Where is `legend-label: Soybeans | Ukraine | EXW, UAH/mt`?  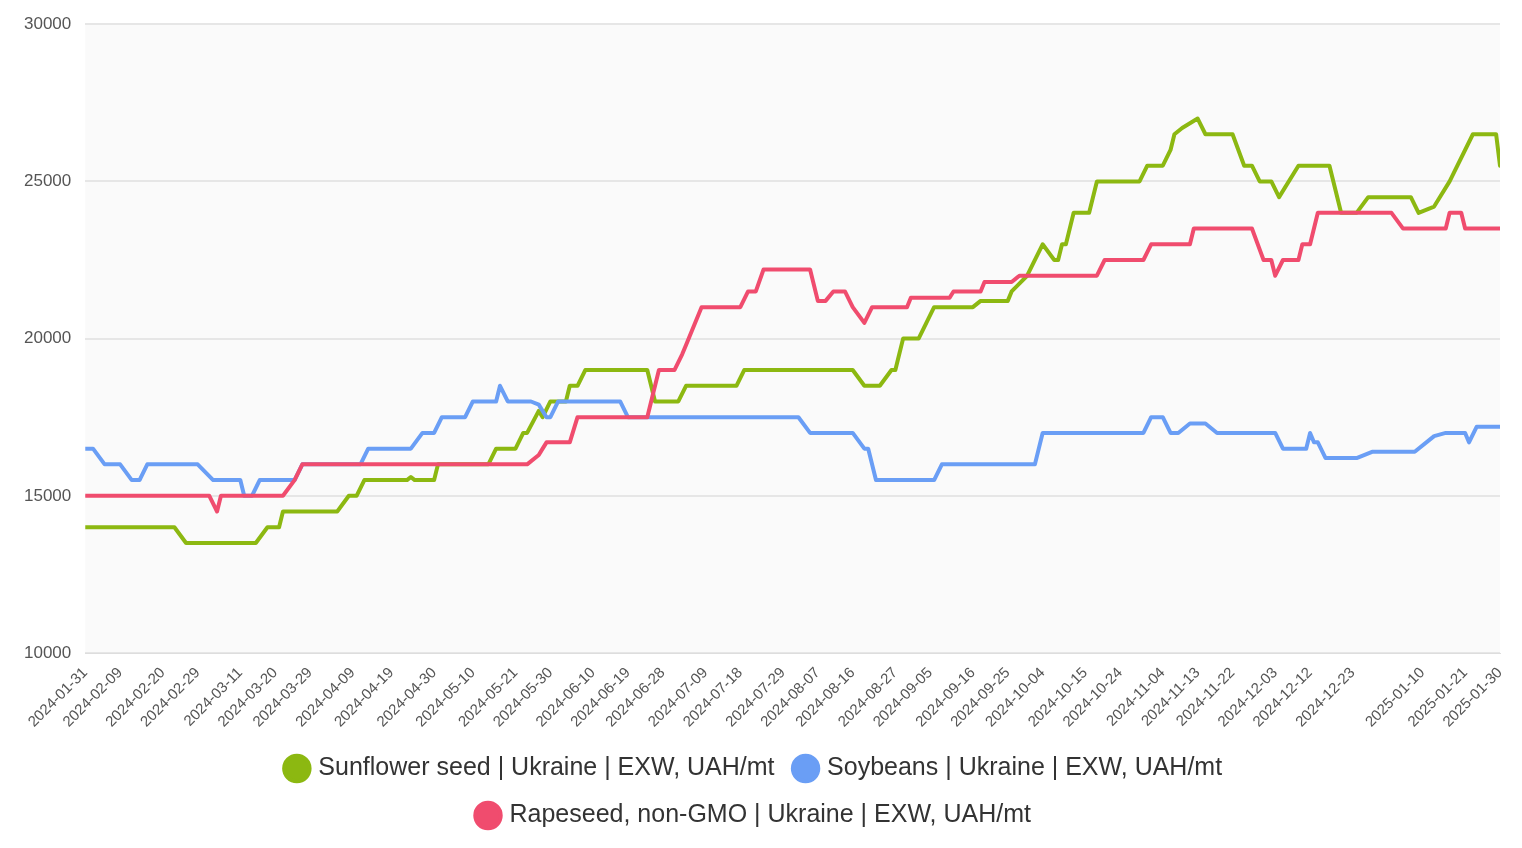
legend-label: Soybeans | Ukraine | EXW, UAH/mt is located at coordinates (1025, 766).